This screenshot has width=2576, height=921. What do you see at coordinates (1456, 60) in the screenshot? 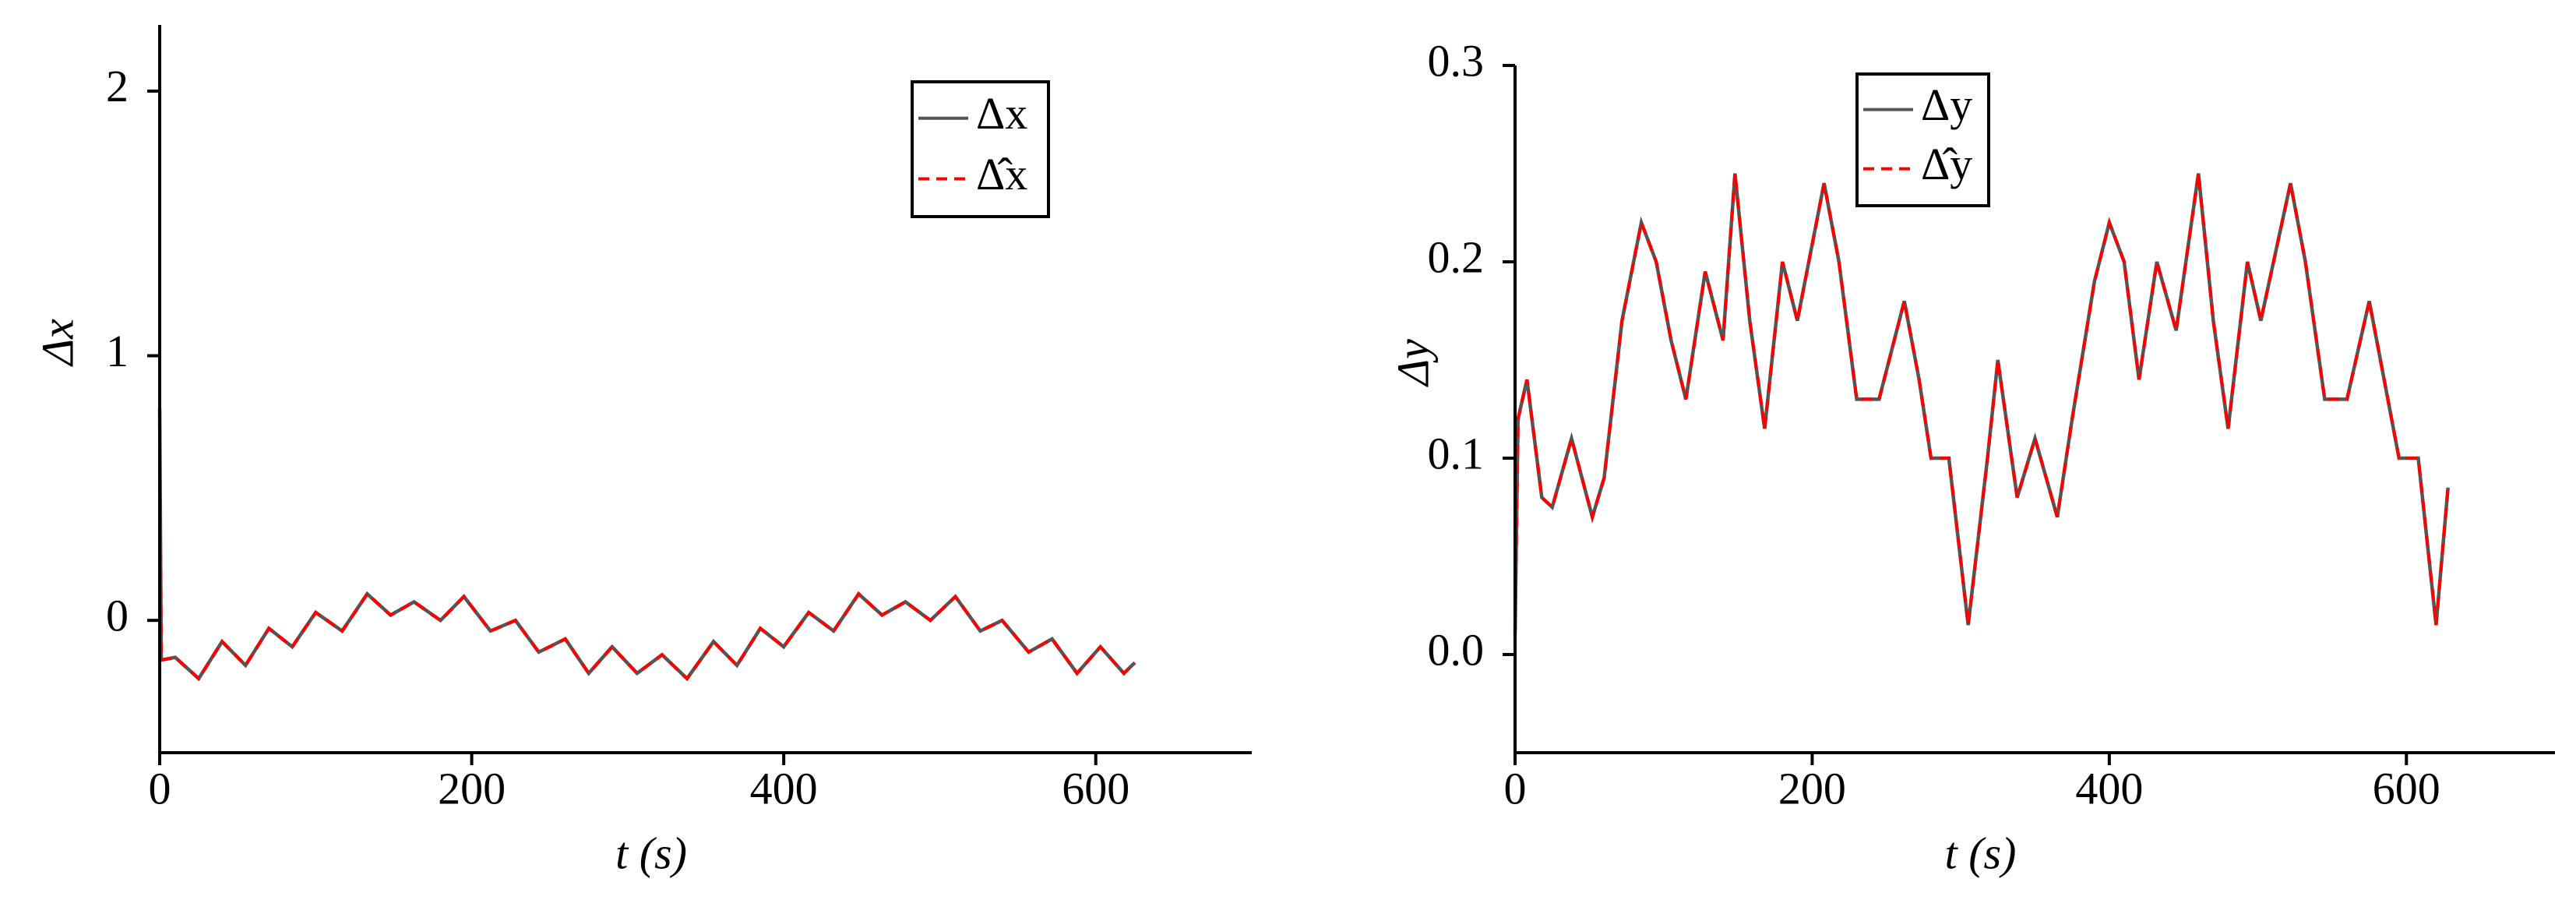
I see `y-tick-label: 0.3` at bounding box center [1456, 60].